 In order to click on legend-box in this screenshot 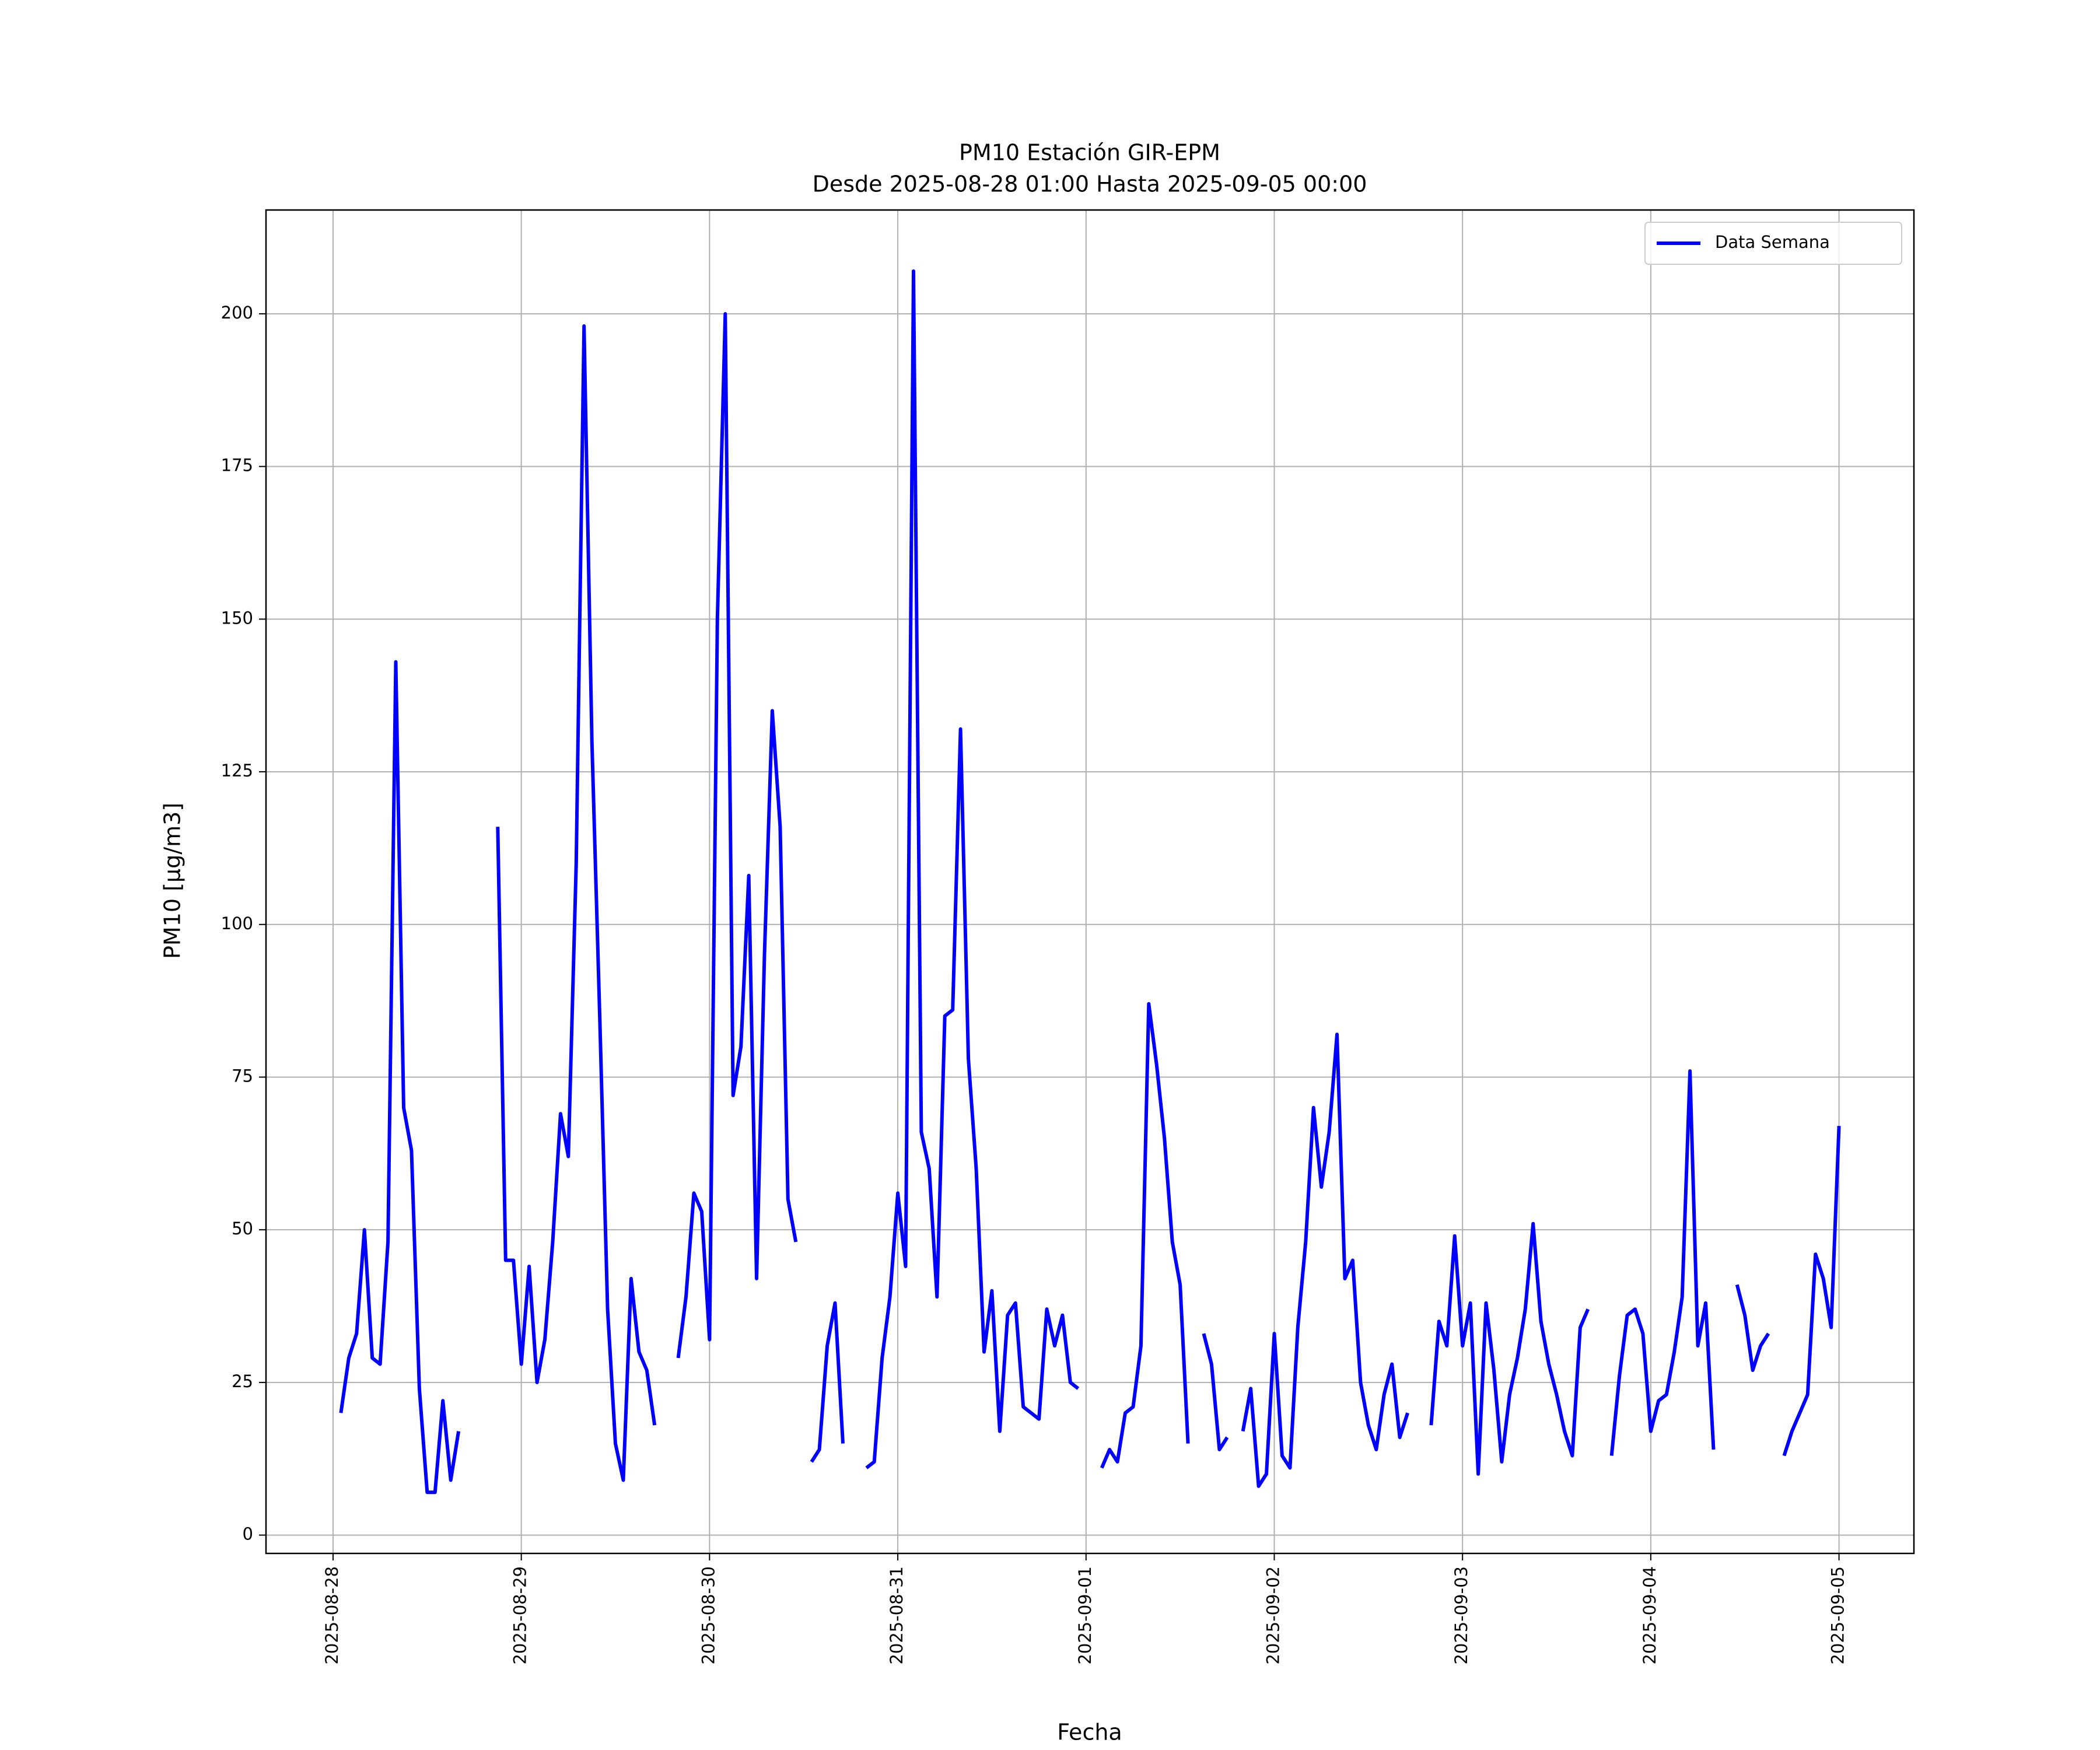, I will do `click(1773, 243)`.